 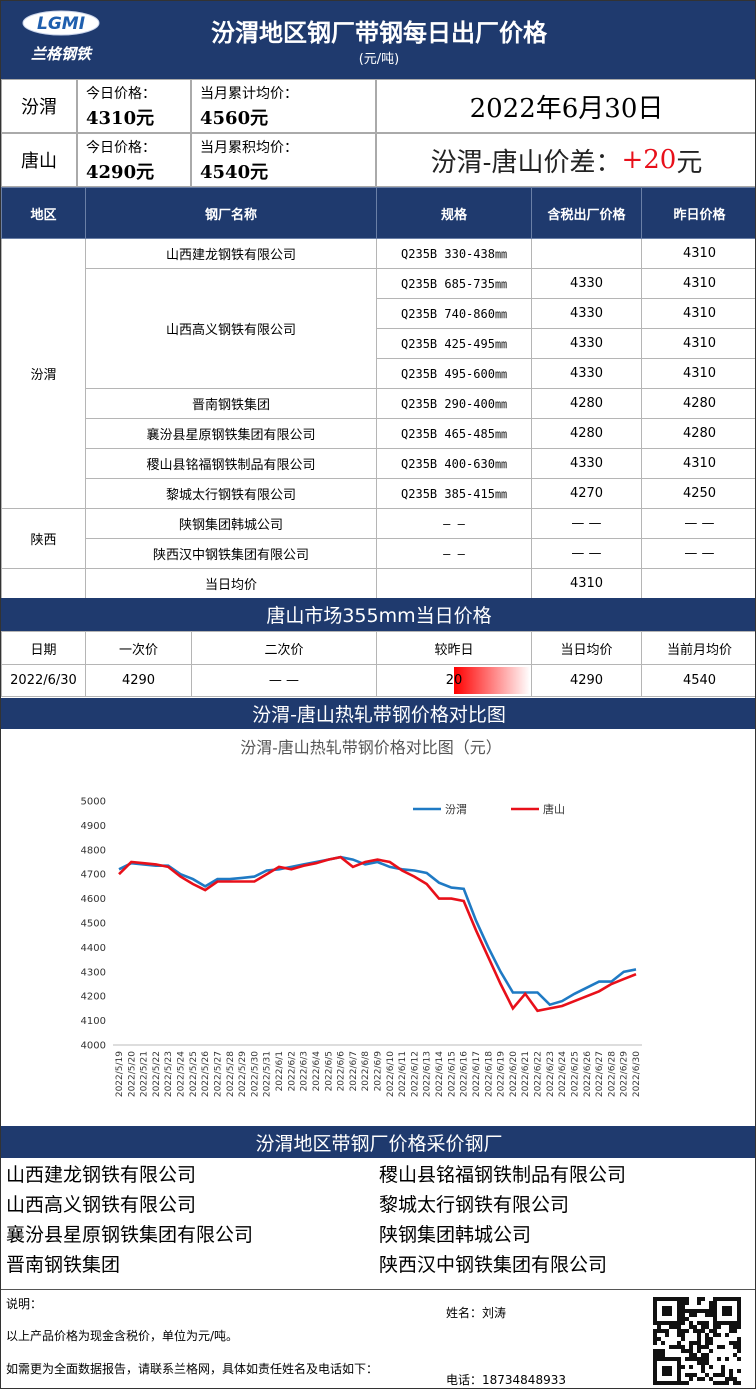 What do you see at coordinates (514, 1074) in the screenshot?
I see `x-tick-label: 2022/6/20` at bounding box center [514, 1074].